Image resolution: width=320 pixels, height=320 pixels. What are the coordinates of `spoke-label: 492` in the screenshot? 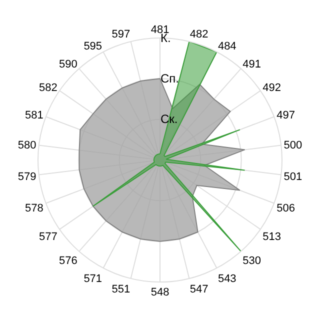 It's located at (271, 88).